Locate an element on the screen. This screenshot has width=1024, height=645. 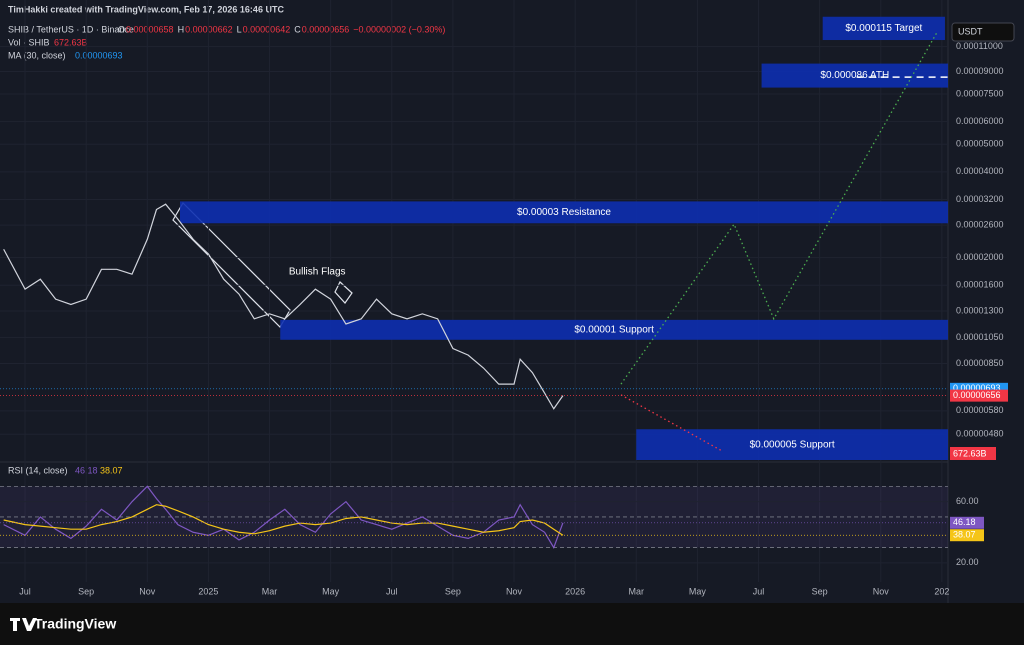
logo-mark is located at coordinates (23, 624).